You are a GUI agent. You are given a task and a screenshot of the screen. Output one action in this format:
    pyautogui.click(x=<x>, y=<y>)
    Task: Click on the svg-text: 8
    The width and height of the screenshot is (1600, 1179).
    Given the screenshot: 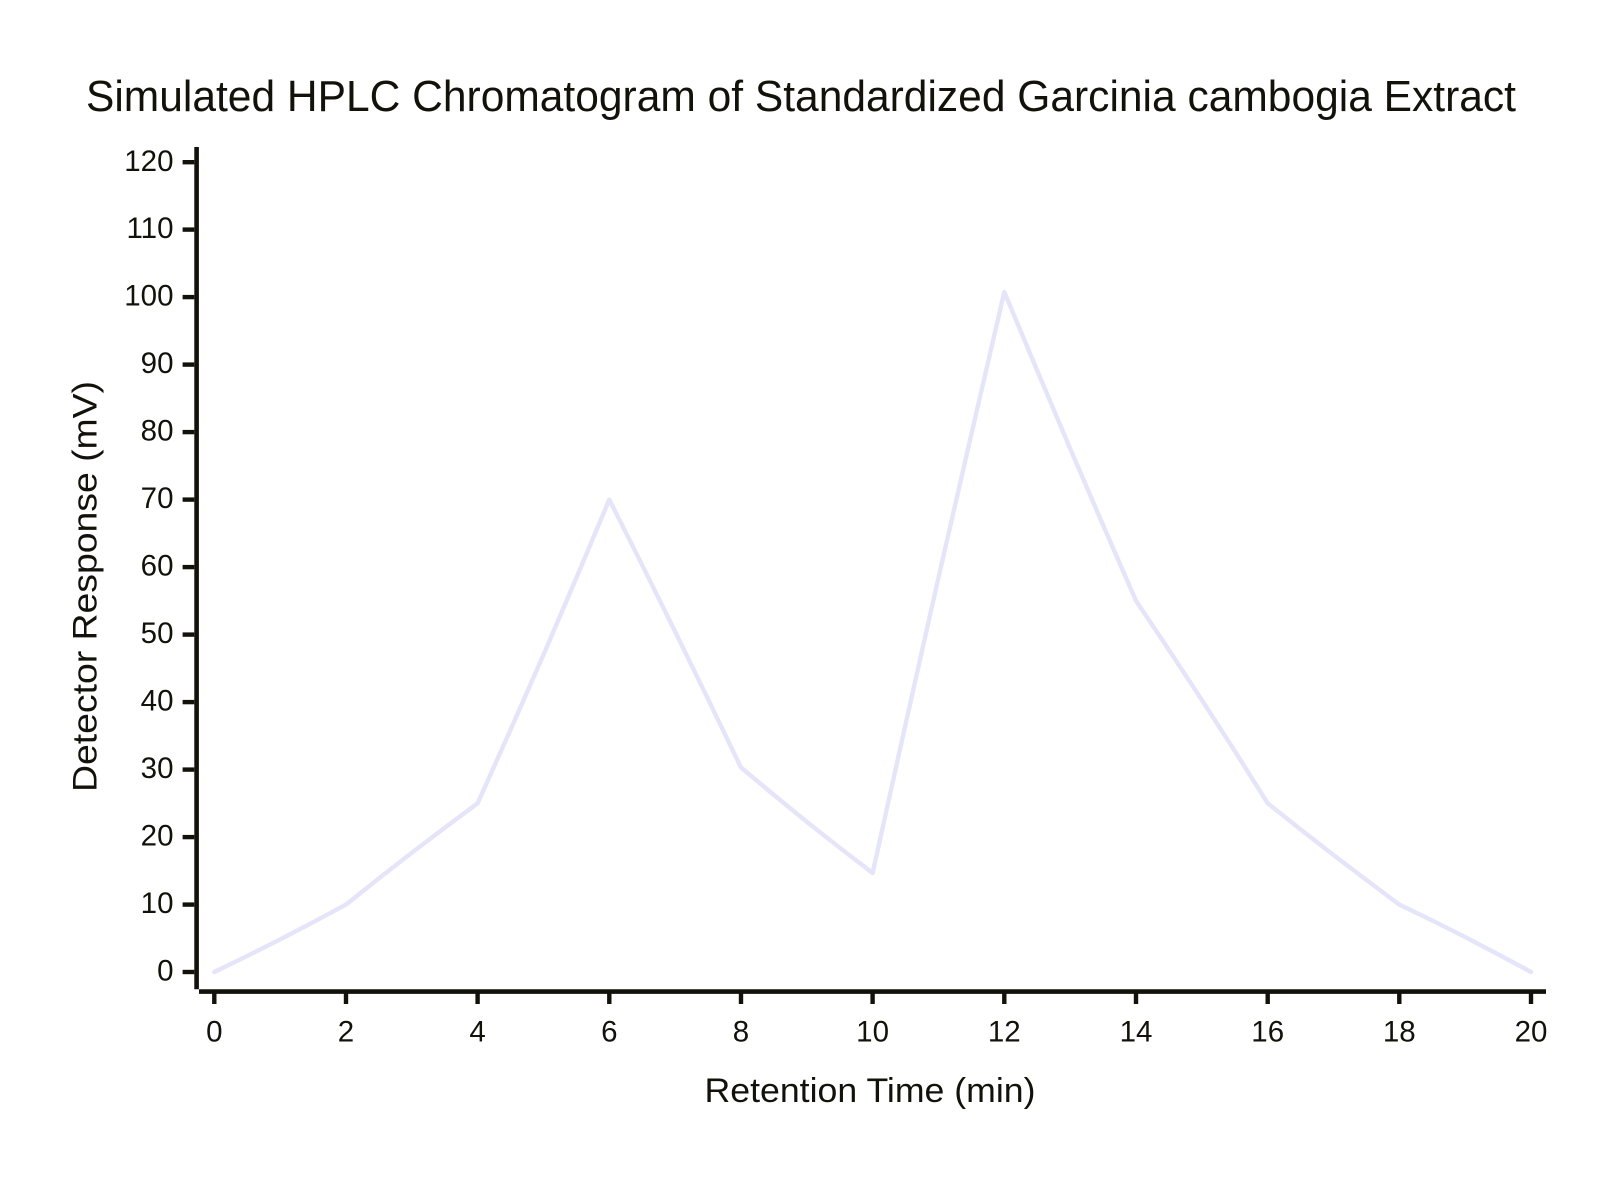 What is the action you would take?
    pyautogui.click(x=741, y=1031)
    